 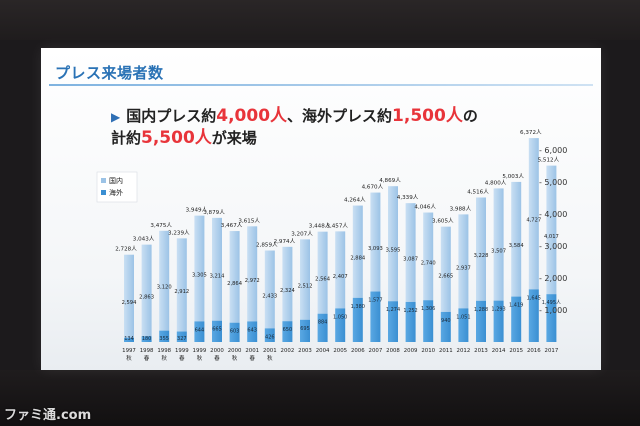 What do you see at coordinates (373, 187) in the screenshot?
I see `total-label: 4,670人` at bounding box center [373, 187].